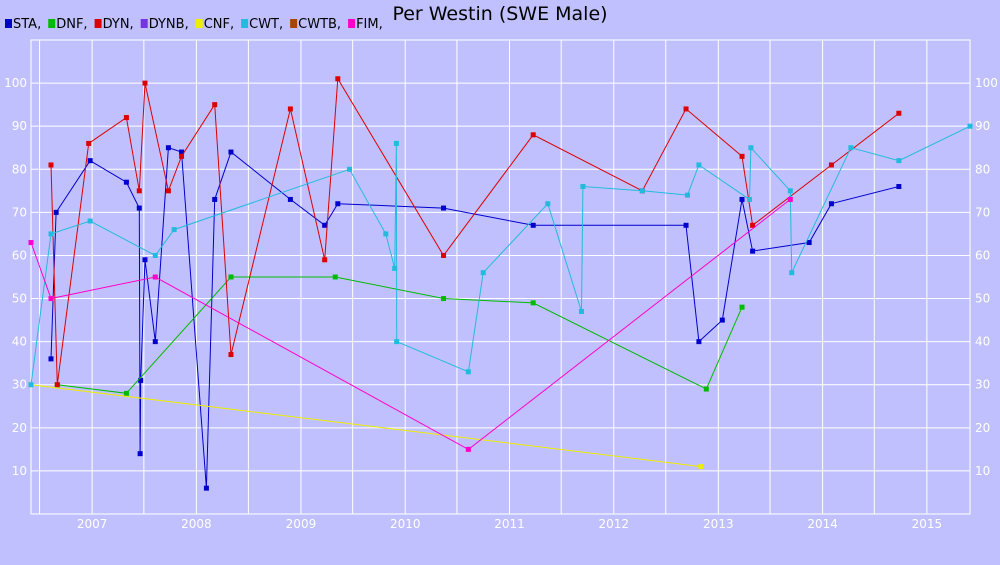 This screenshot has width=1000, height=565. I want to click on chart-title: Per Westin (SWE Male), so click(499, 14).